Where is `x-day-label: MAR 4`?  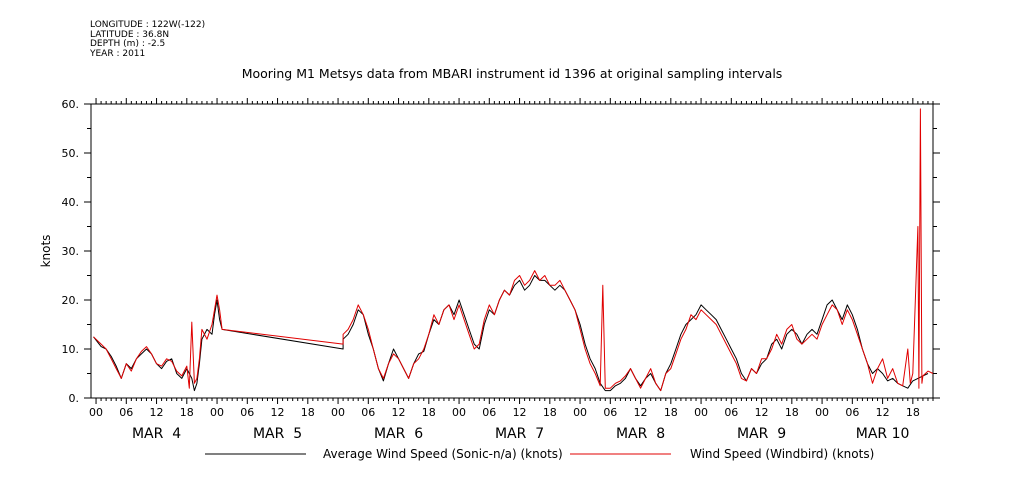 x-day-label: MAR 4 is located at coordinates (156, 434).